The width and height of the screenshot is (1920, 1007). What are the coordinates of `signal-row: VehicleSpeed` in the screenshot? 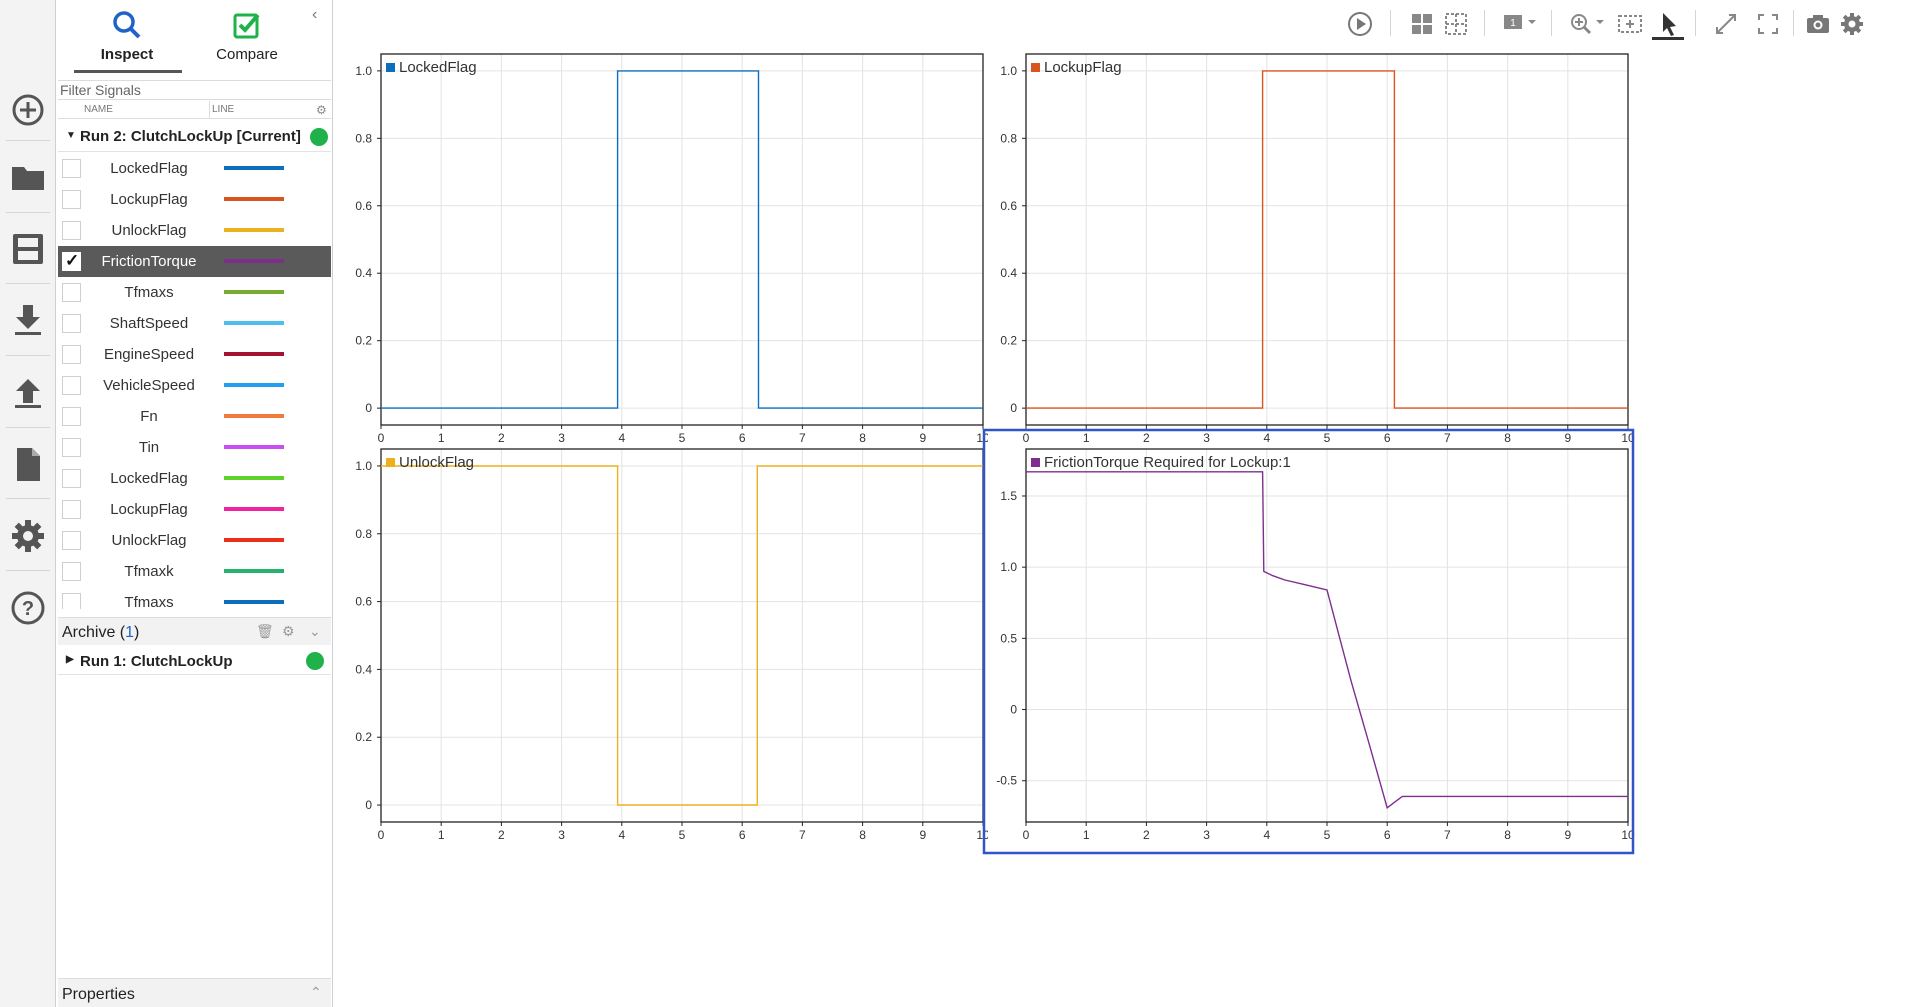 It's located at (194, 385).